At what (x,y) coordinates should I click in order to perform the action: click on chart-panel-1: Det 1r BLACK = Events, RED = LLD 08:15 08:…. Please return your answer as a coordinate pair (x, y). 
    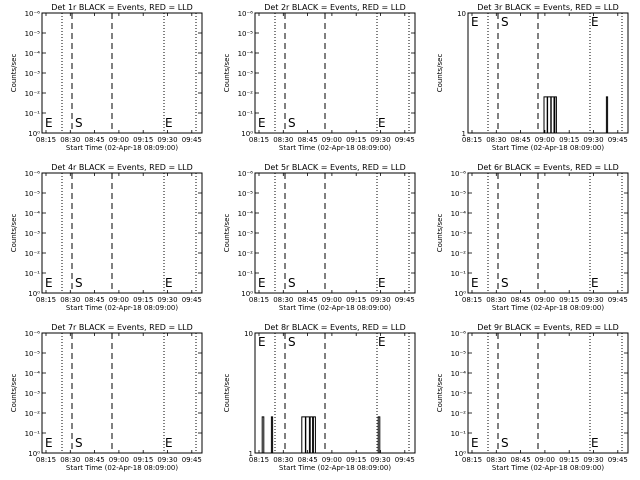
    Looking at the image, I should click on (106, 77).